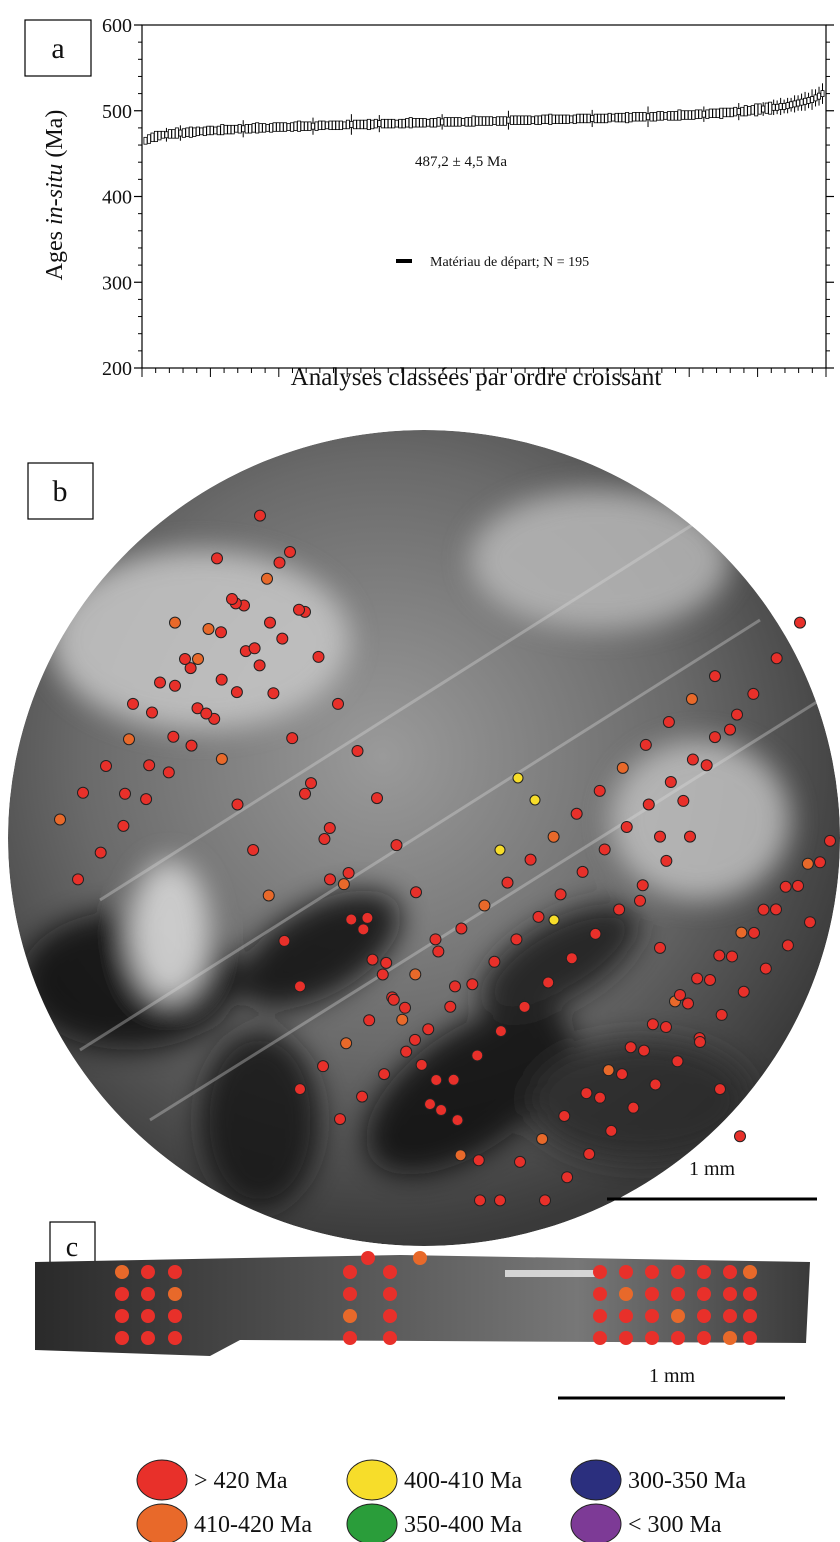 This screenshot has width=840, height=1542. What do you see at coordinates (712, 1169) in the screenshot?
I see `scale-bar-label: 1 mm` at bounding box center [712, 1169].